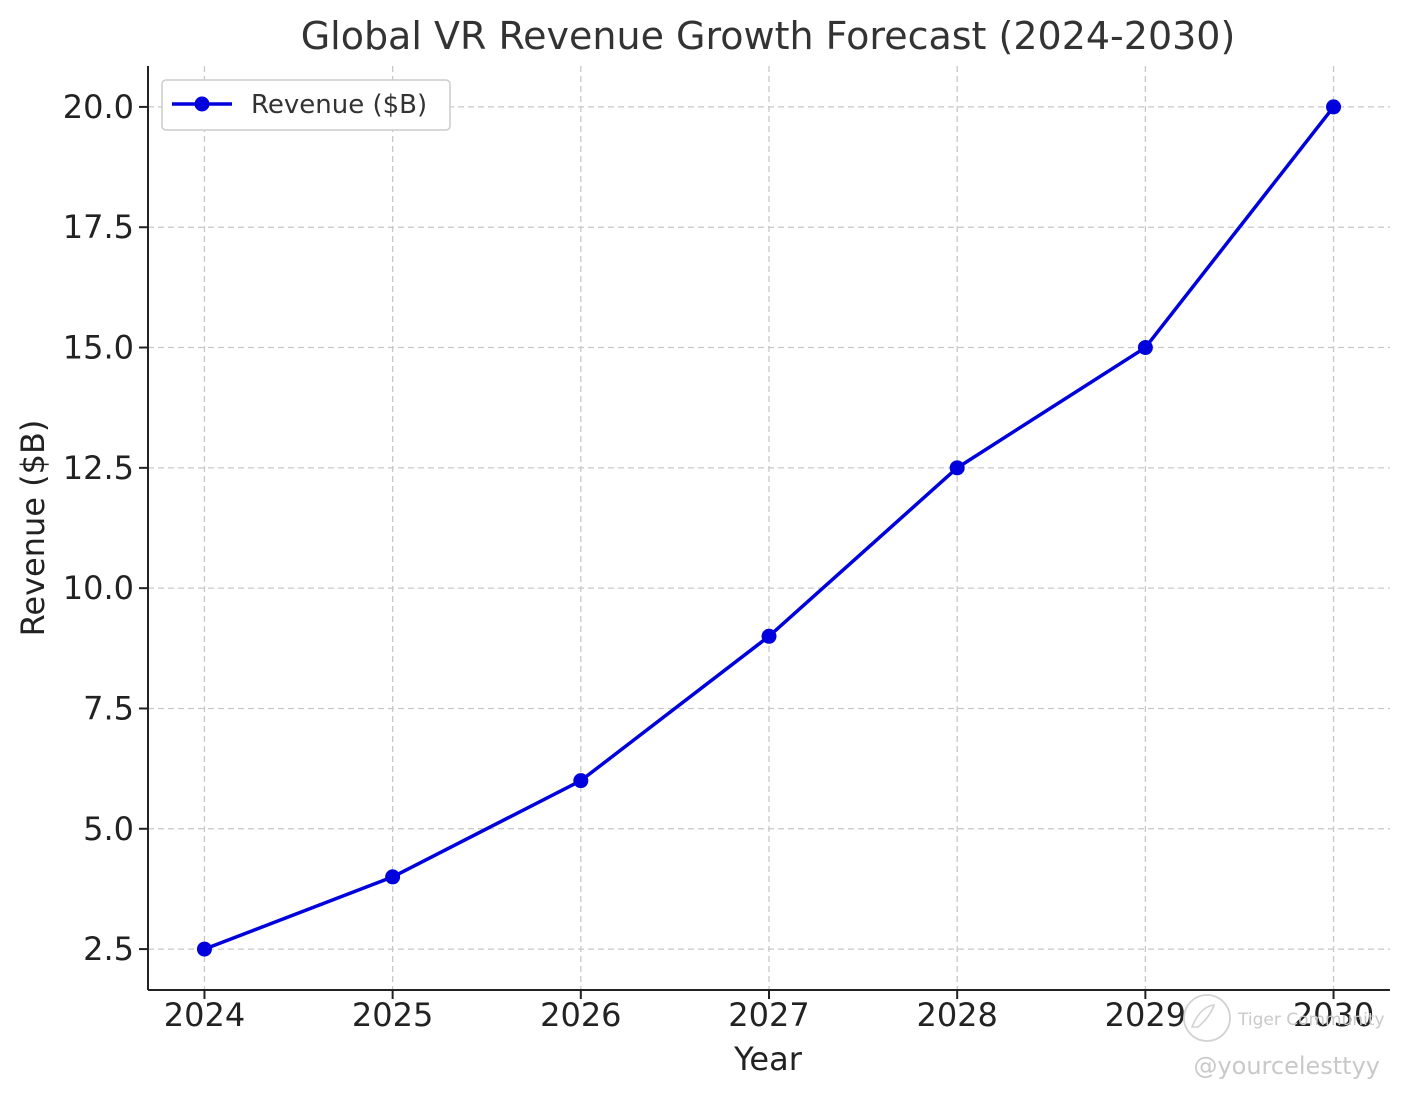  I want to click on data-point-2030, so click(1334, 107).